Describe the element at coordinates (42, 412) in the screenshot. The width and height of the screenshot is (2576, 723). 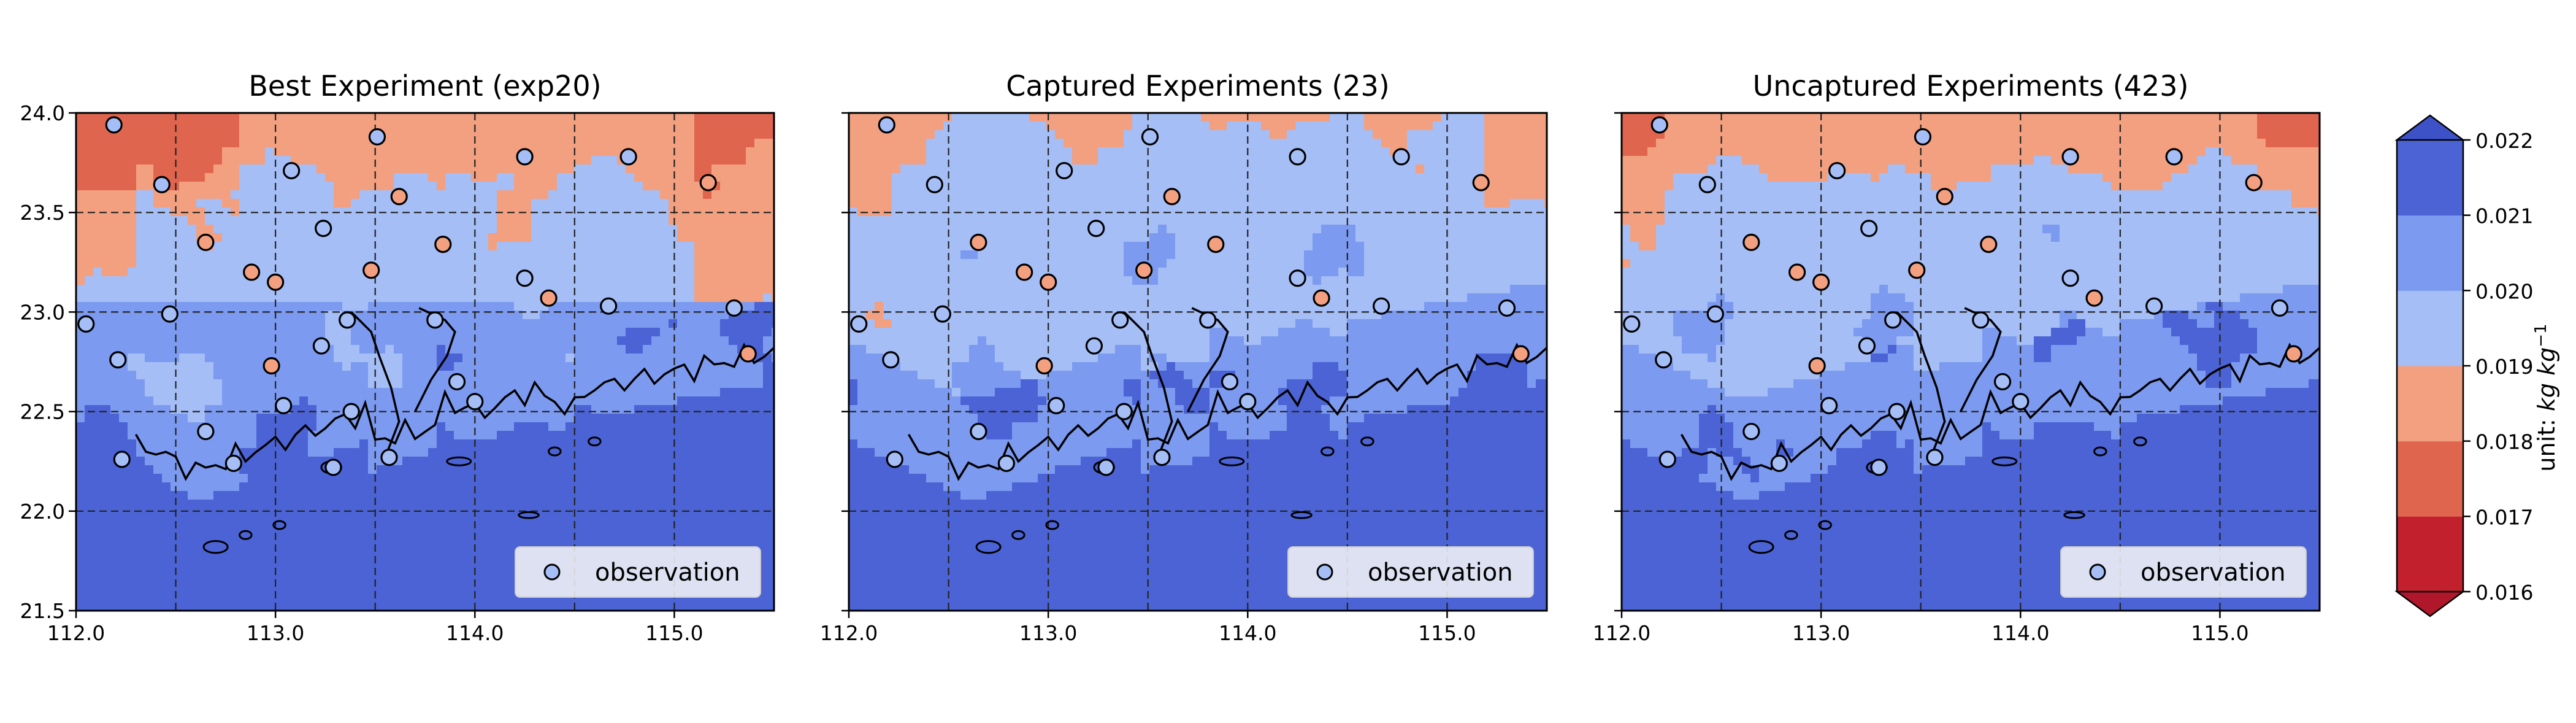
I see `y-tick-label: 22.5` at that location.